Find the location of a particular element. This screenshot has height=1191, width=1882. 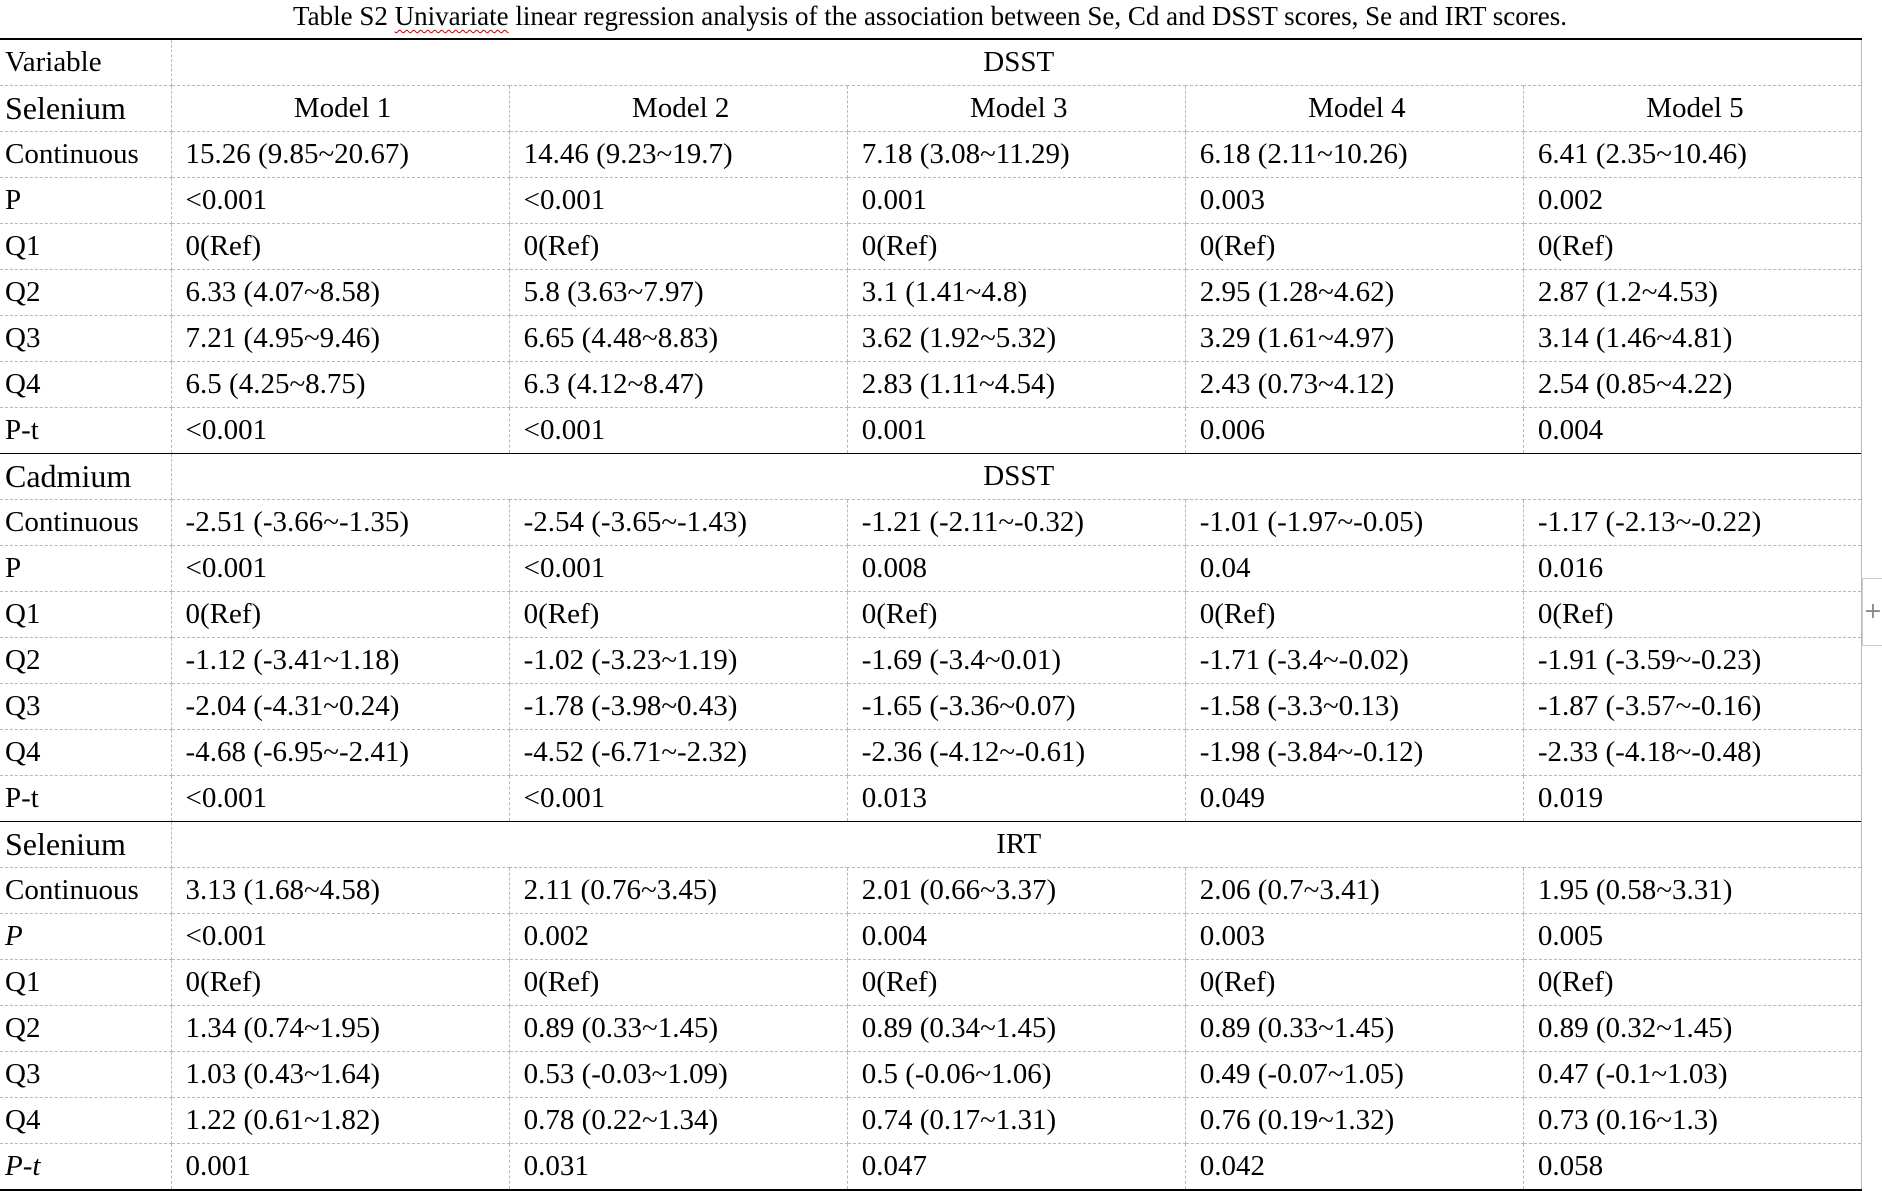

table-cell: -2.54 (-3.65~-1.43) is located at coordinates (678, 522).